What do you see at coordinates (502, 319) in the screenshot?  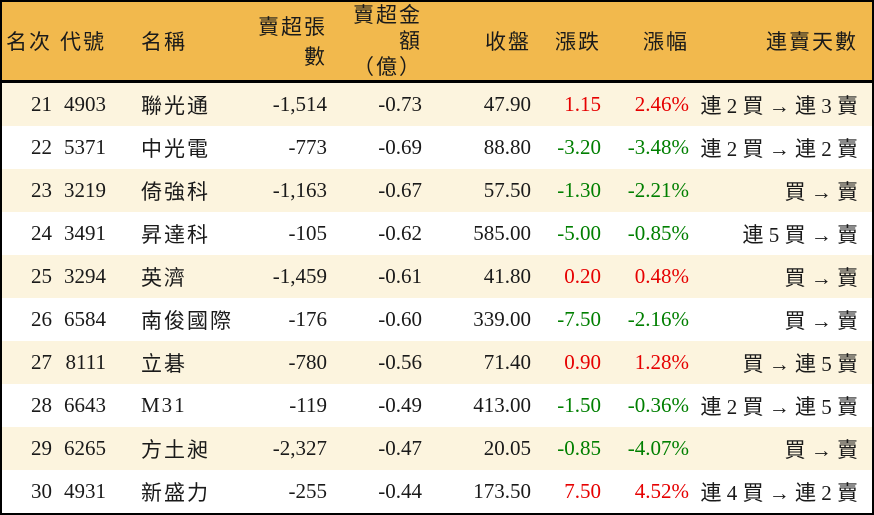 I see `close-cell: 339.00` at bounding box center [502, 319].